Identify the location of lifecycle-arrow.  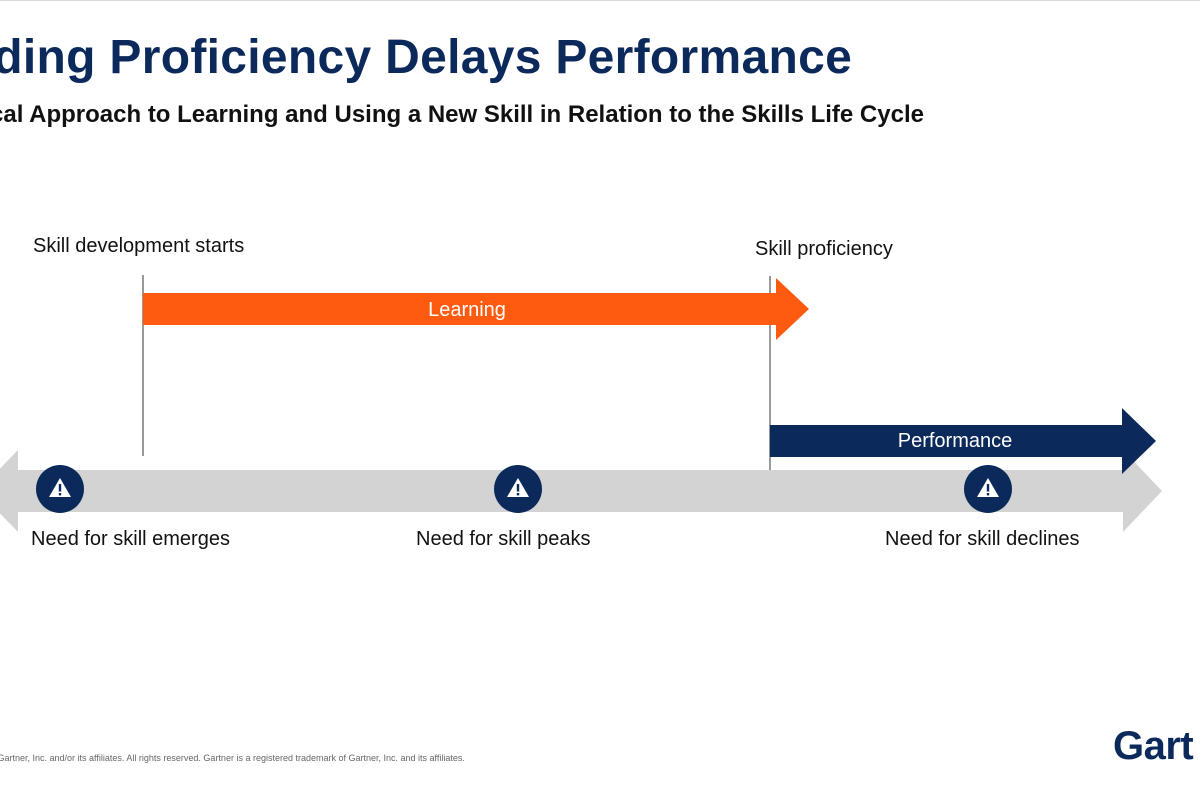
(581, 491).